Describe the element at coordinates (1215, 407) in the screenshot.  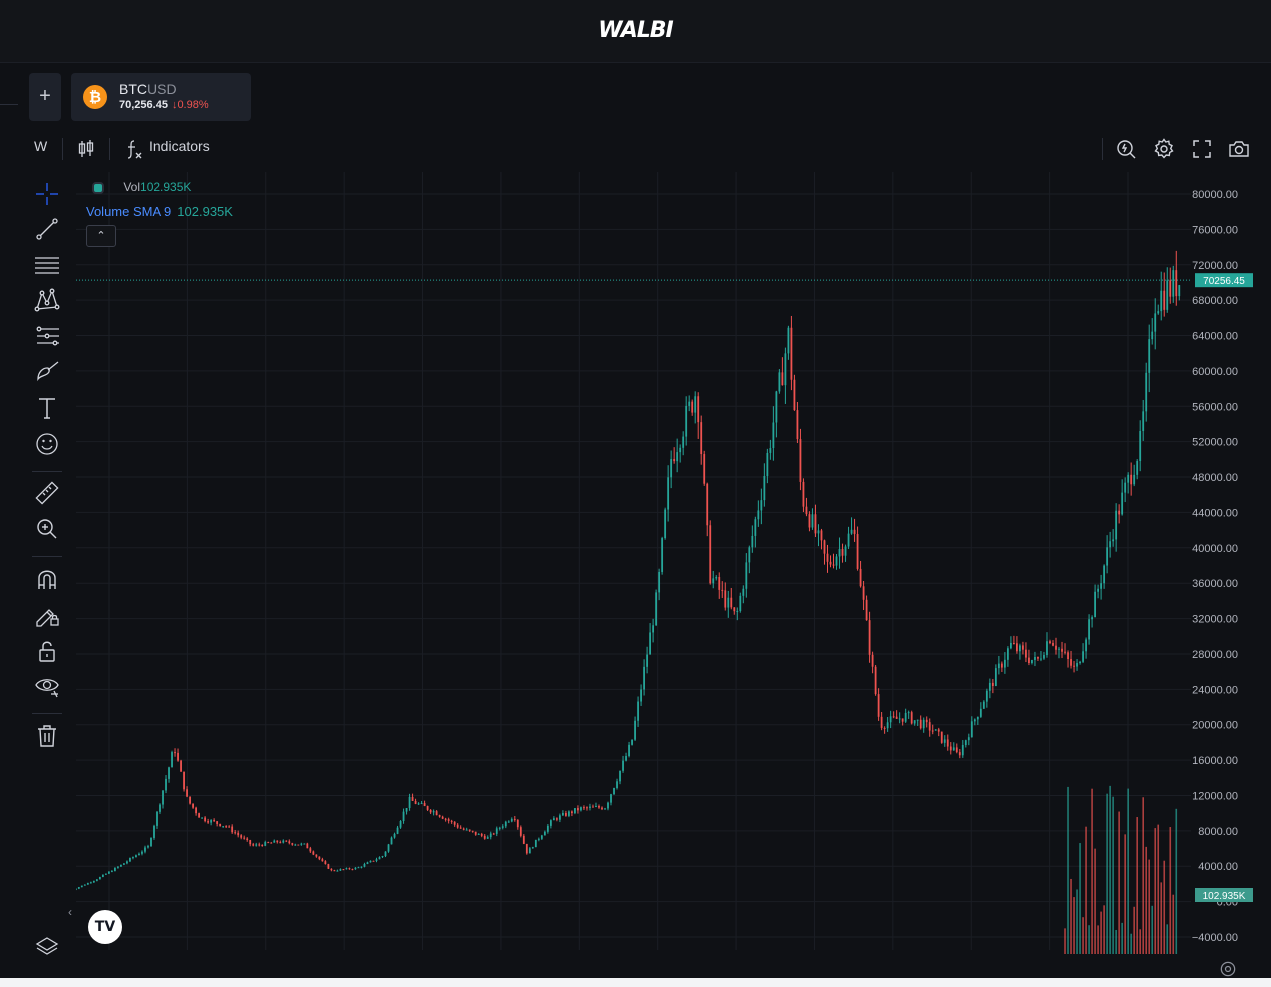
I see `y-tick-label: 56000.00` at that location.